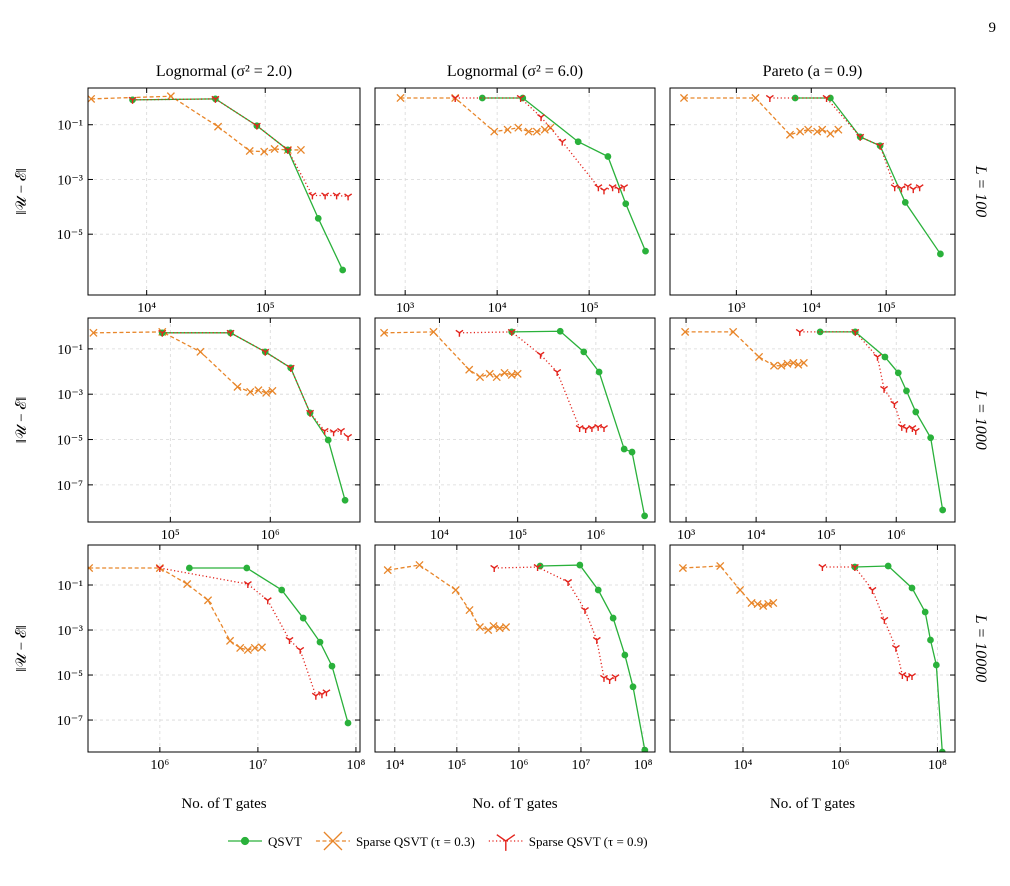 The height and width of the screenshot is (886, 1010). I want to click on y-tick-label: 10⁻¹, so click(70, 350).